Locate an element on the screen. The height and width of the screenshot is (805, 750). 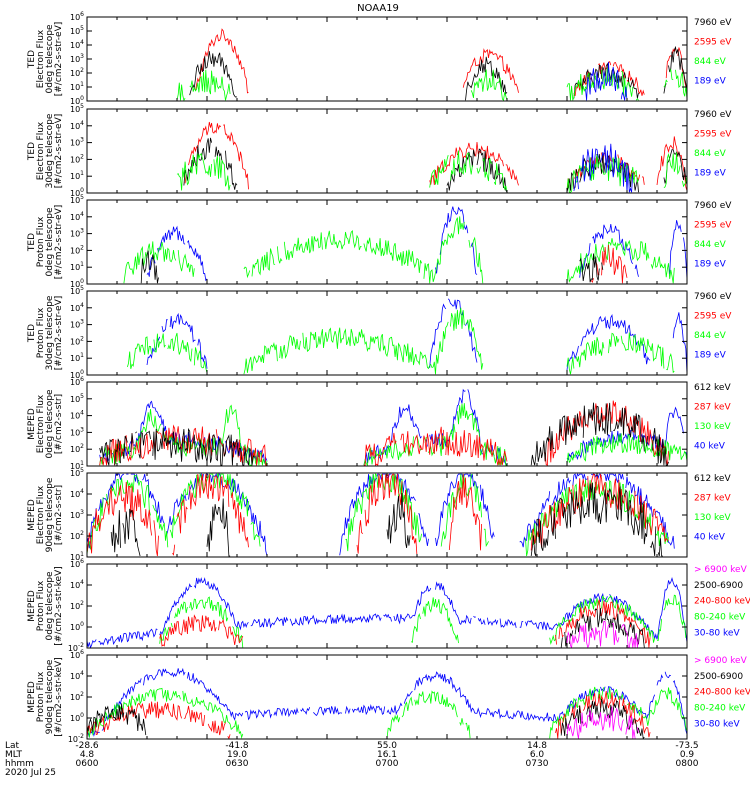
legend-entry: 240-800 keV is located at coordinates (722, 602).